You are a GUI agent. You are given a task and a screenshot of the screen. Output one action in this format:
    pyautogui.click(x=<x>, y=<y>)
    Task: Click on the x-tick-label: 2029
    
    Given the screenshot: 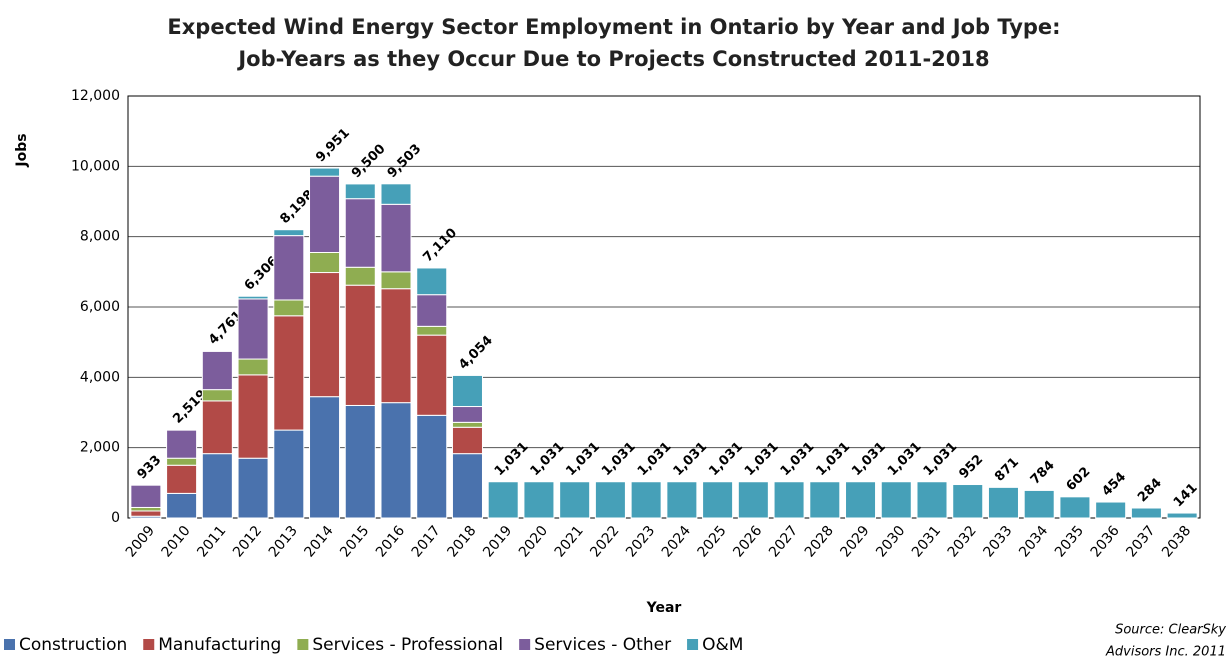 What is the action you would take?
    pyautogui.click(x=854, y=542)
    